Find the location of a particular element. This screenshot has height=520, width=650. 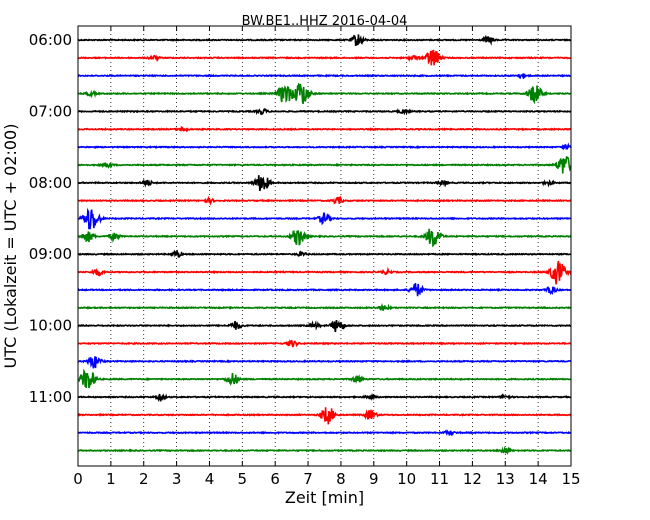

x-tick-label: 2 is located at coordinates (144, 479).